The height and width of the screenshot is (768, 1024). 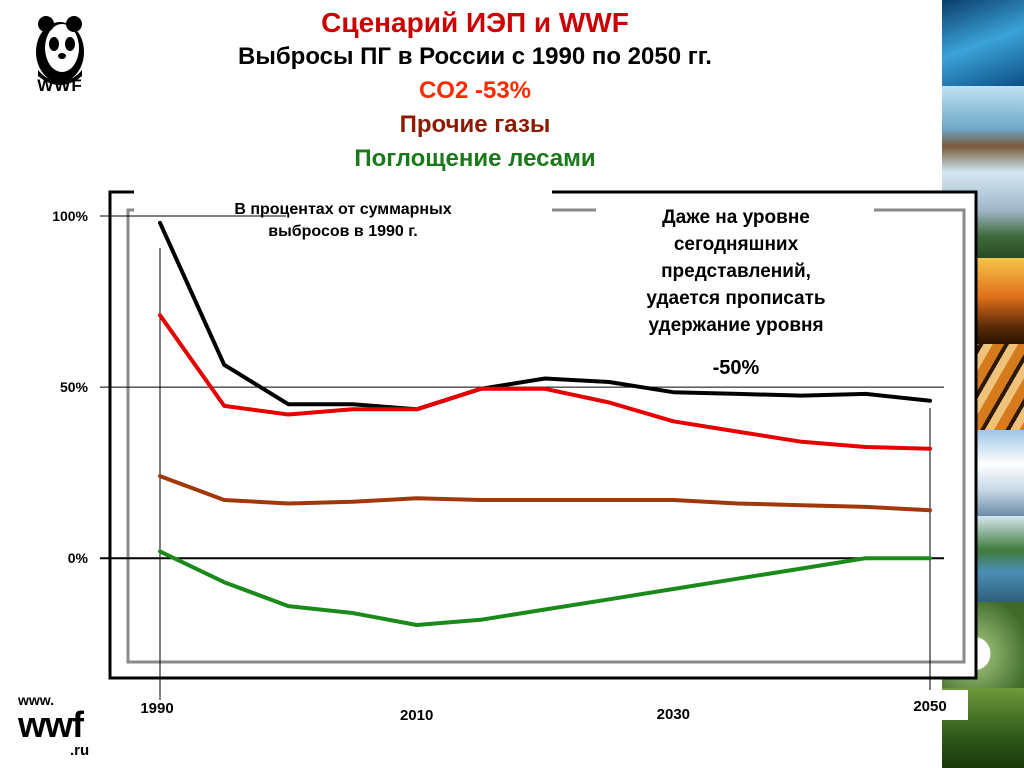 I want to click on series-forest-absorption-line, so click(x=545, y=588).